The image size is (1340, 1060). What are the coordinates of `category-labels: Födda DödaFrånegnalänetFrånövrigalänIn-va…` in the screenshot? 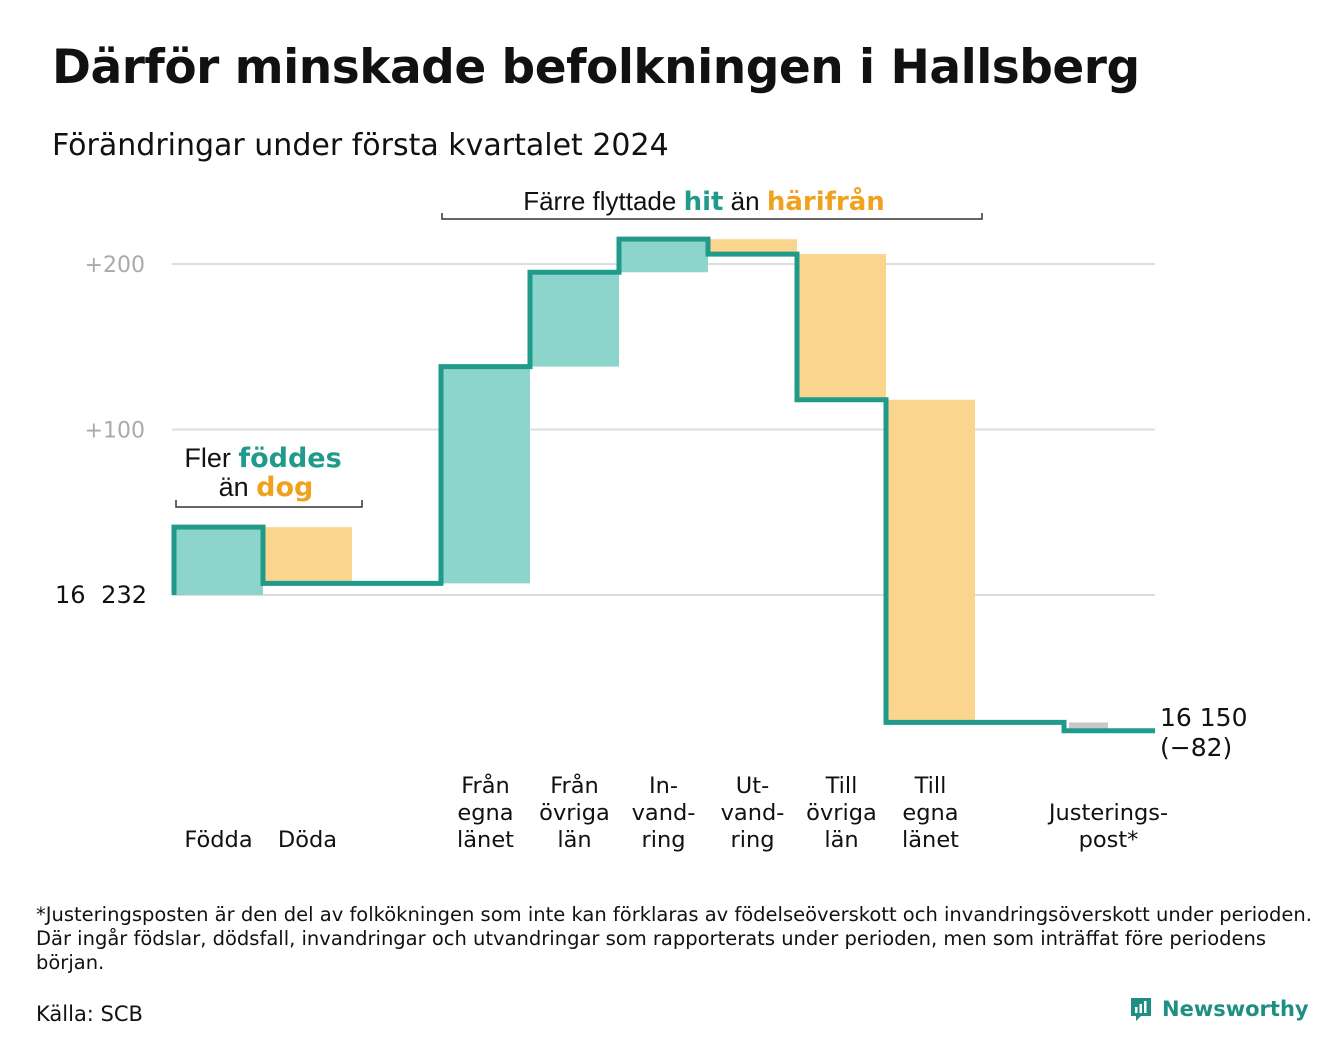 It's located at (676, 812).